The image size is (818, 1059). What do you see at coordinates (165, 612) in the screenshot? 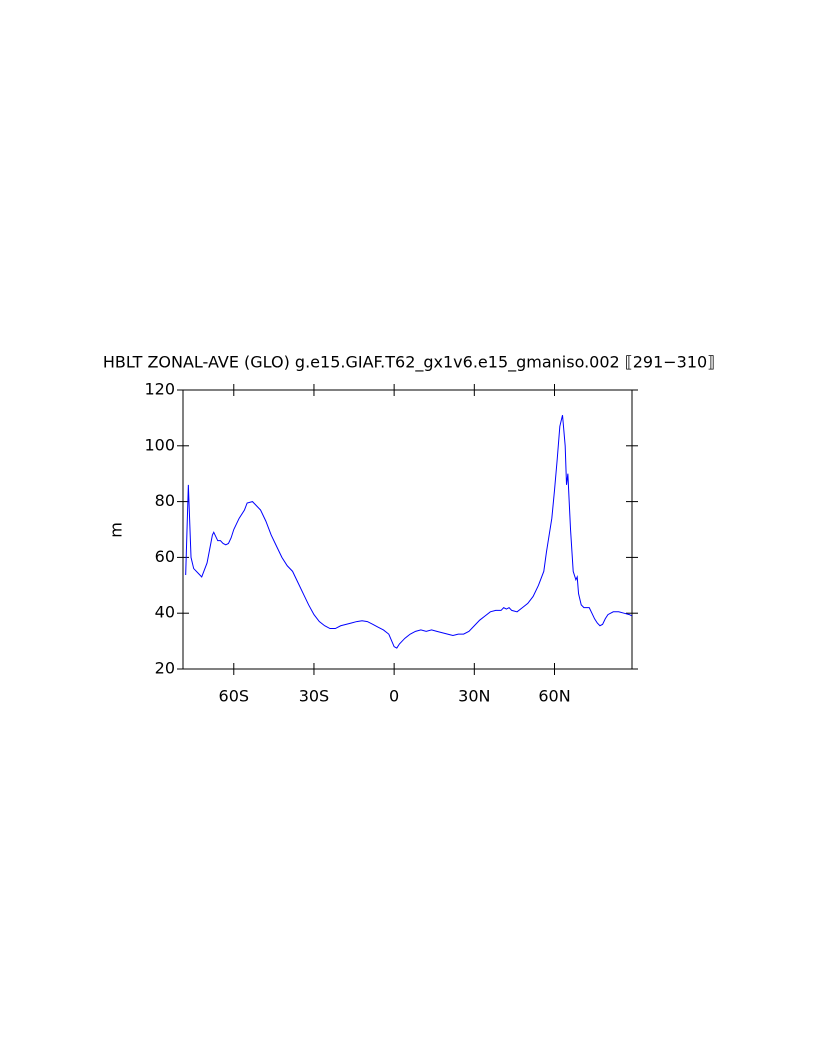
I see `y-tick-label: 40` at bounding box center [165, 612].